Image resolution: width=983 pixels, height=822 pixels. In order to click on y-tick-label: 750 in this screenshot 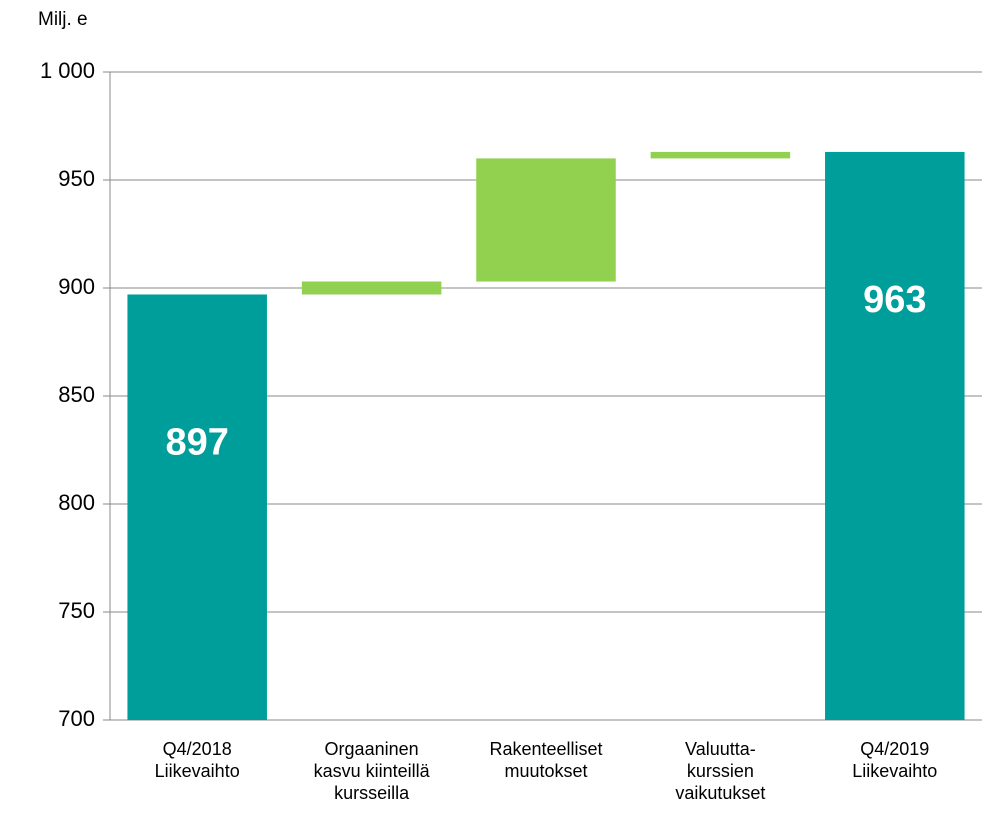, I will do `click(76, 610)`.